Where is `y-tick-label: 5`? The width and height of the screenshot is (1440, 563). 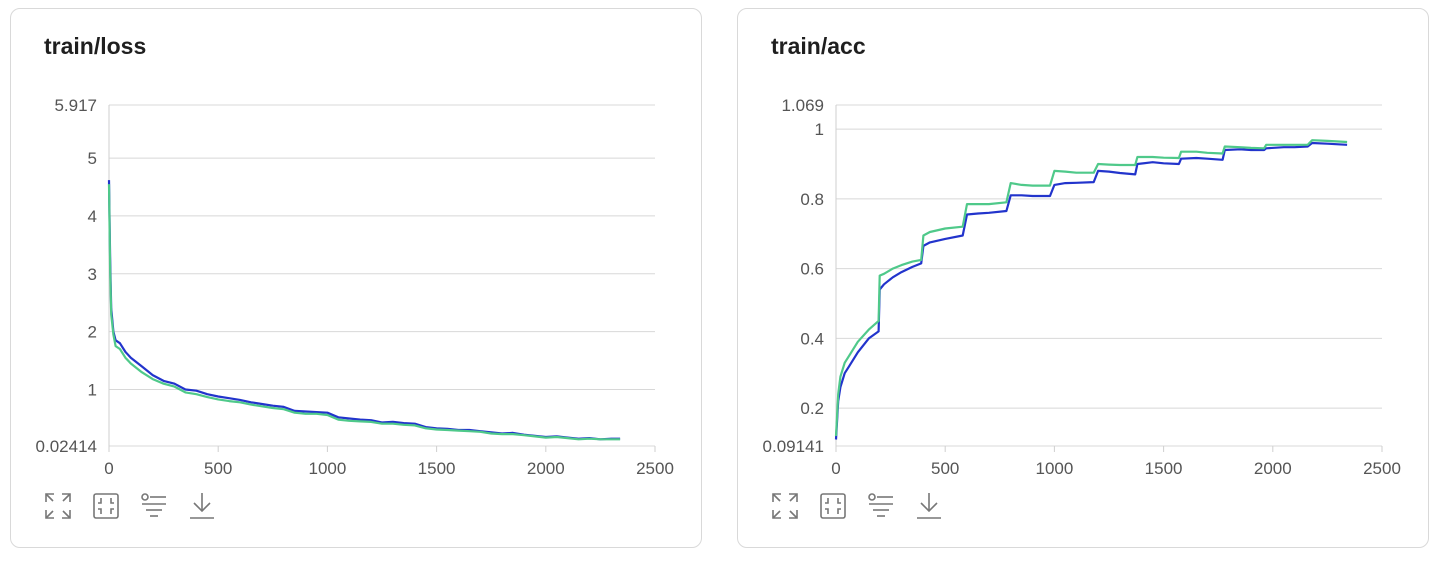 y-tick-label: 5 is located at coordinates (92, 158).